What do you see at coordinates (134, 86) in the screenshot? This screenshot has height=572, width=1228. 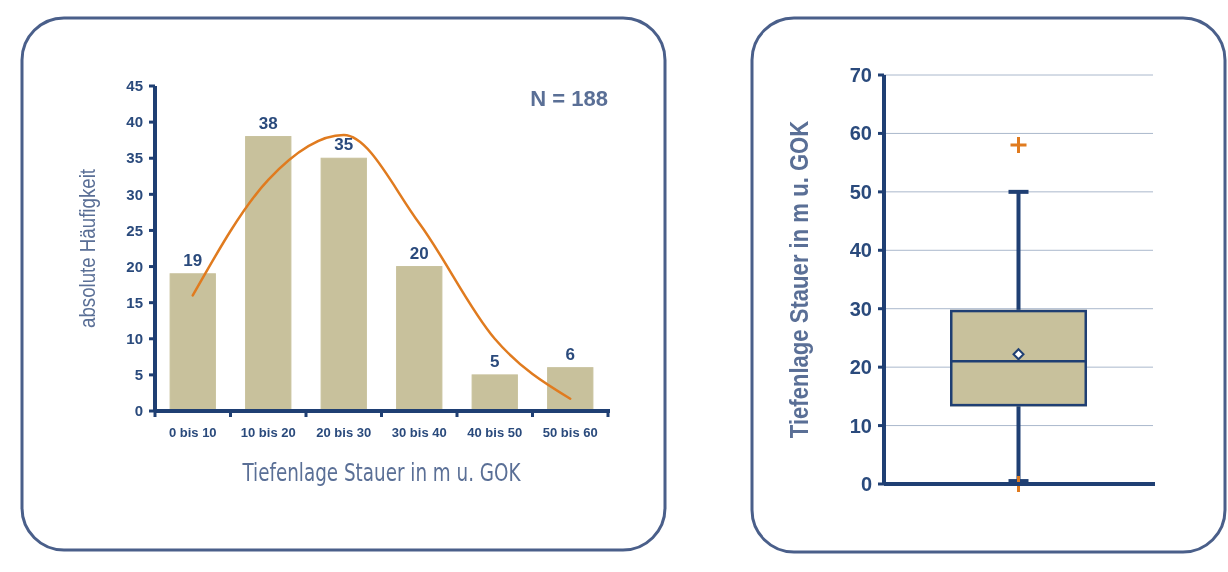 I see `y-tick-label: 45` at bounding box center [134, 86].